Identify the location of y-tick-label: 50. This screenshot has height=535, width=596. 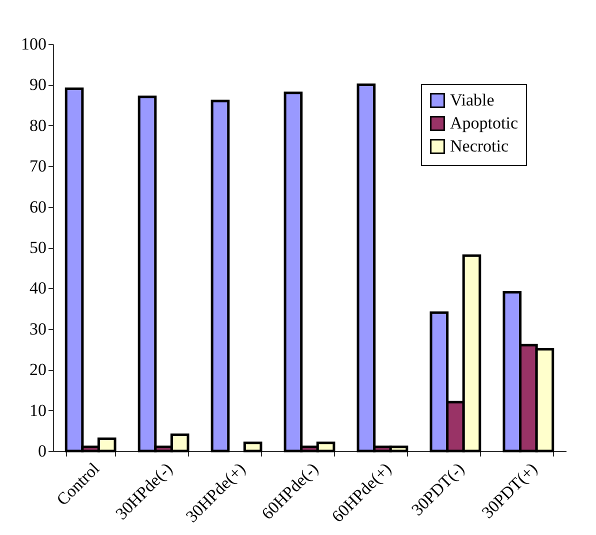
(38, 247).